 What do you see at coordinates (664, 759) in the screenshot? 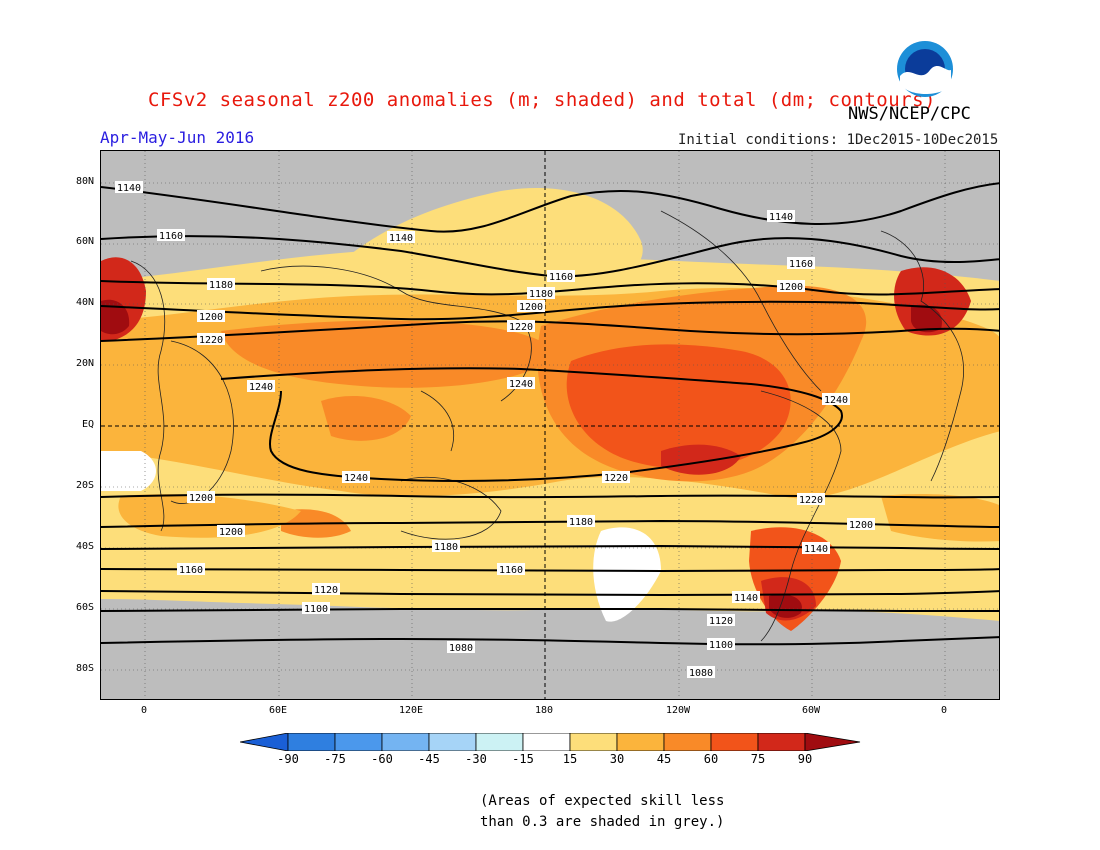
I see `colorbar-label: 45` at bounding box center [664, 759].